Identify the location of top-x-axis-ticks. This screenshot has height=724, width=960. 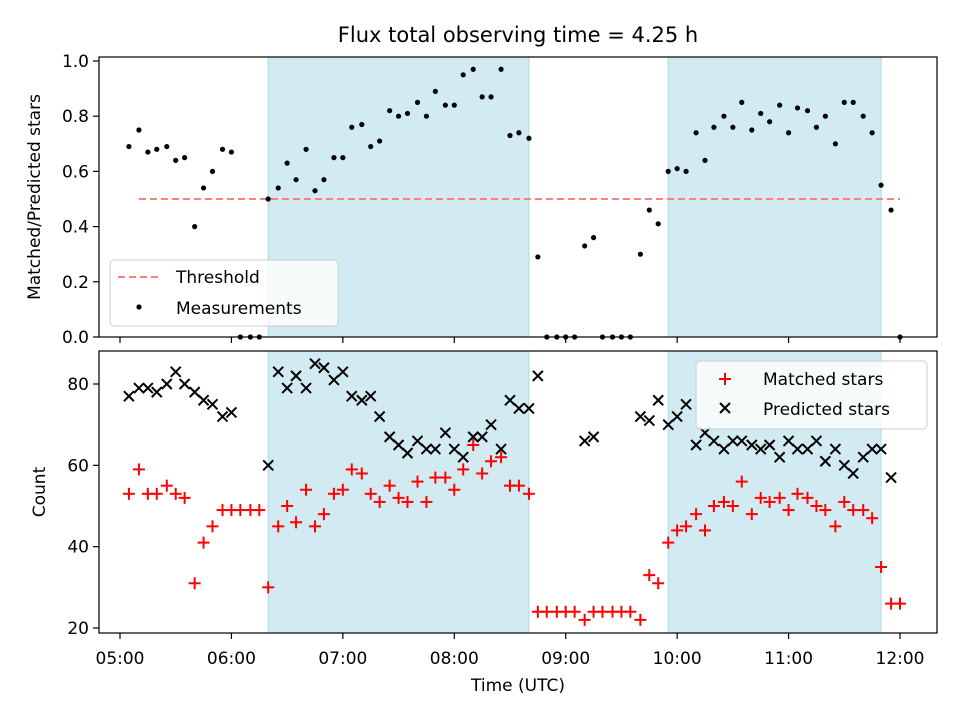
(510, 340).